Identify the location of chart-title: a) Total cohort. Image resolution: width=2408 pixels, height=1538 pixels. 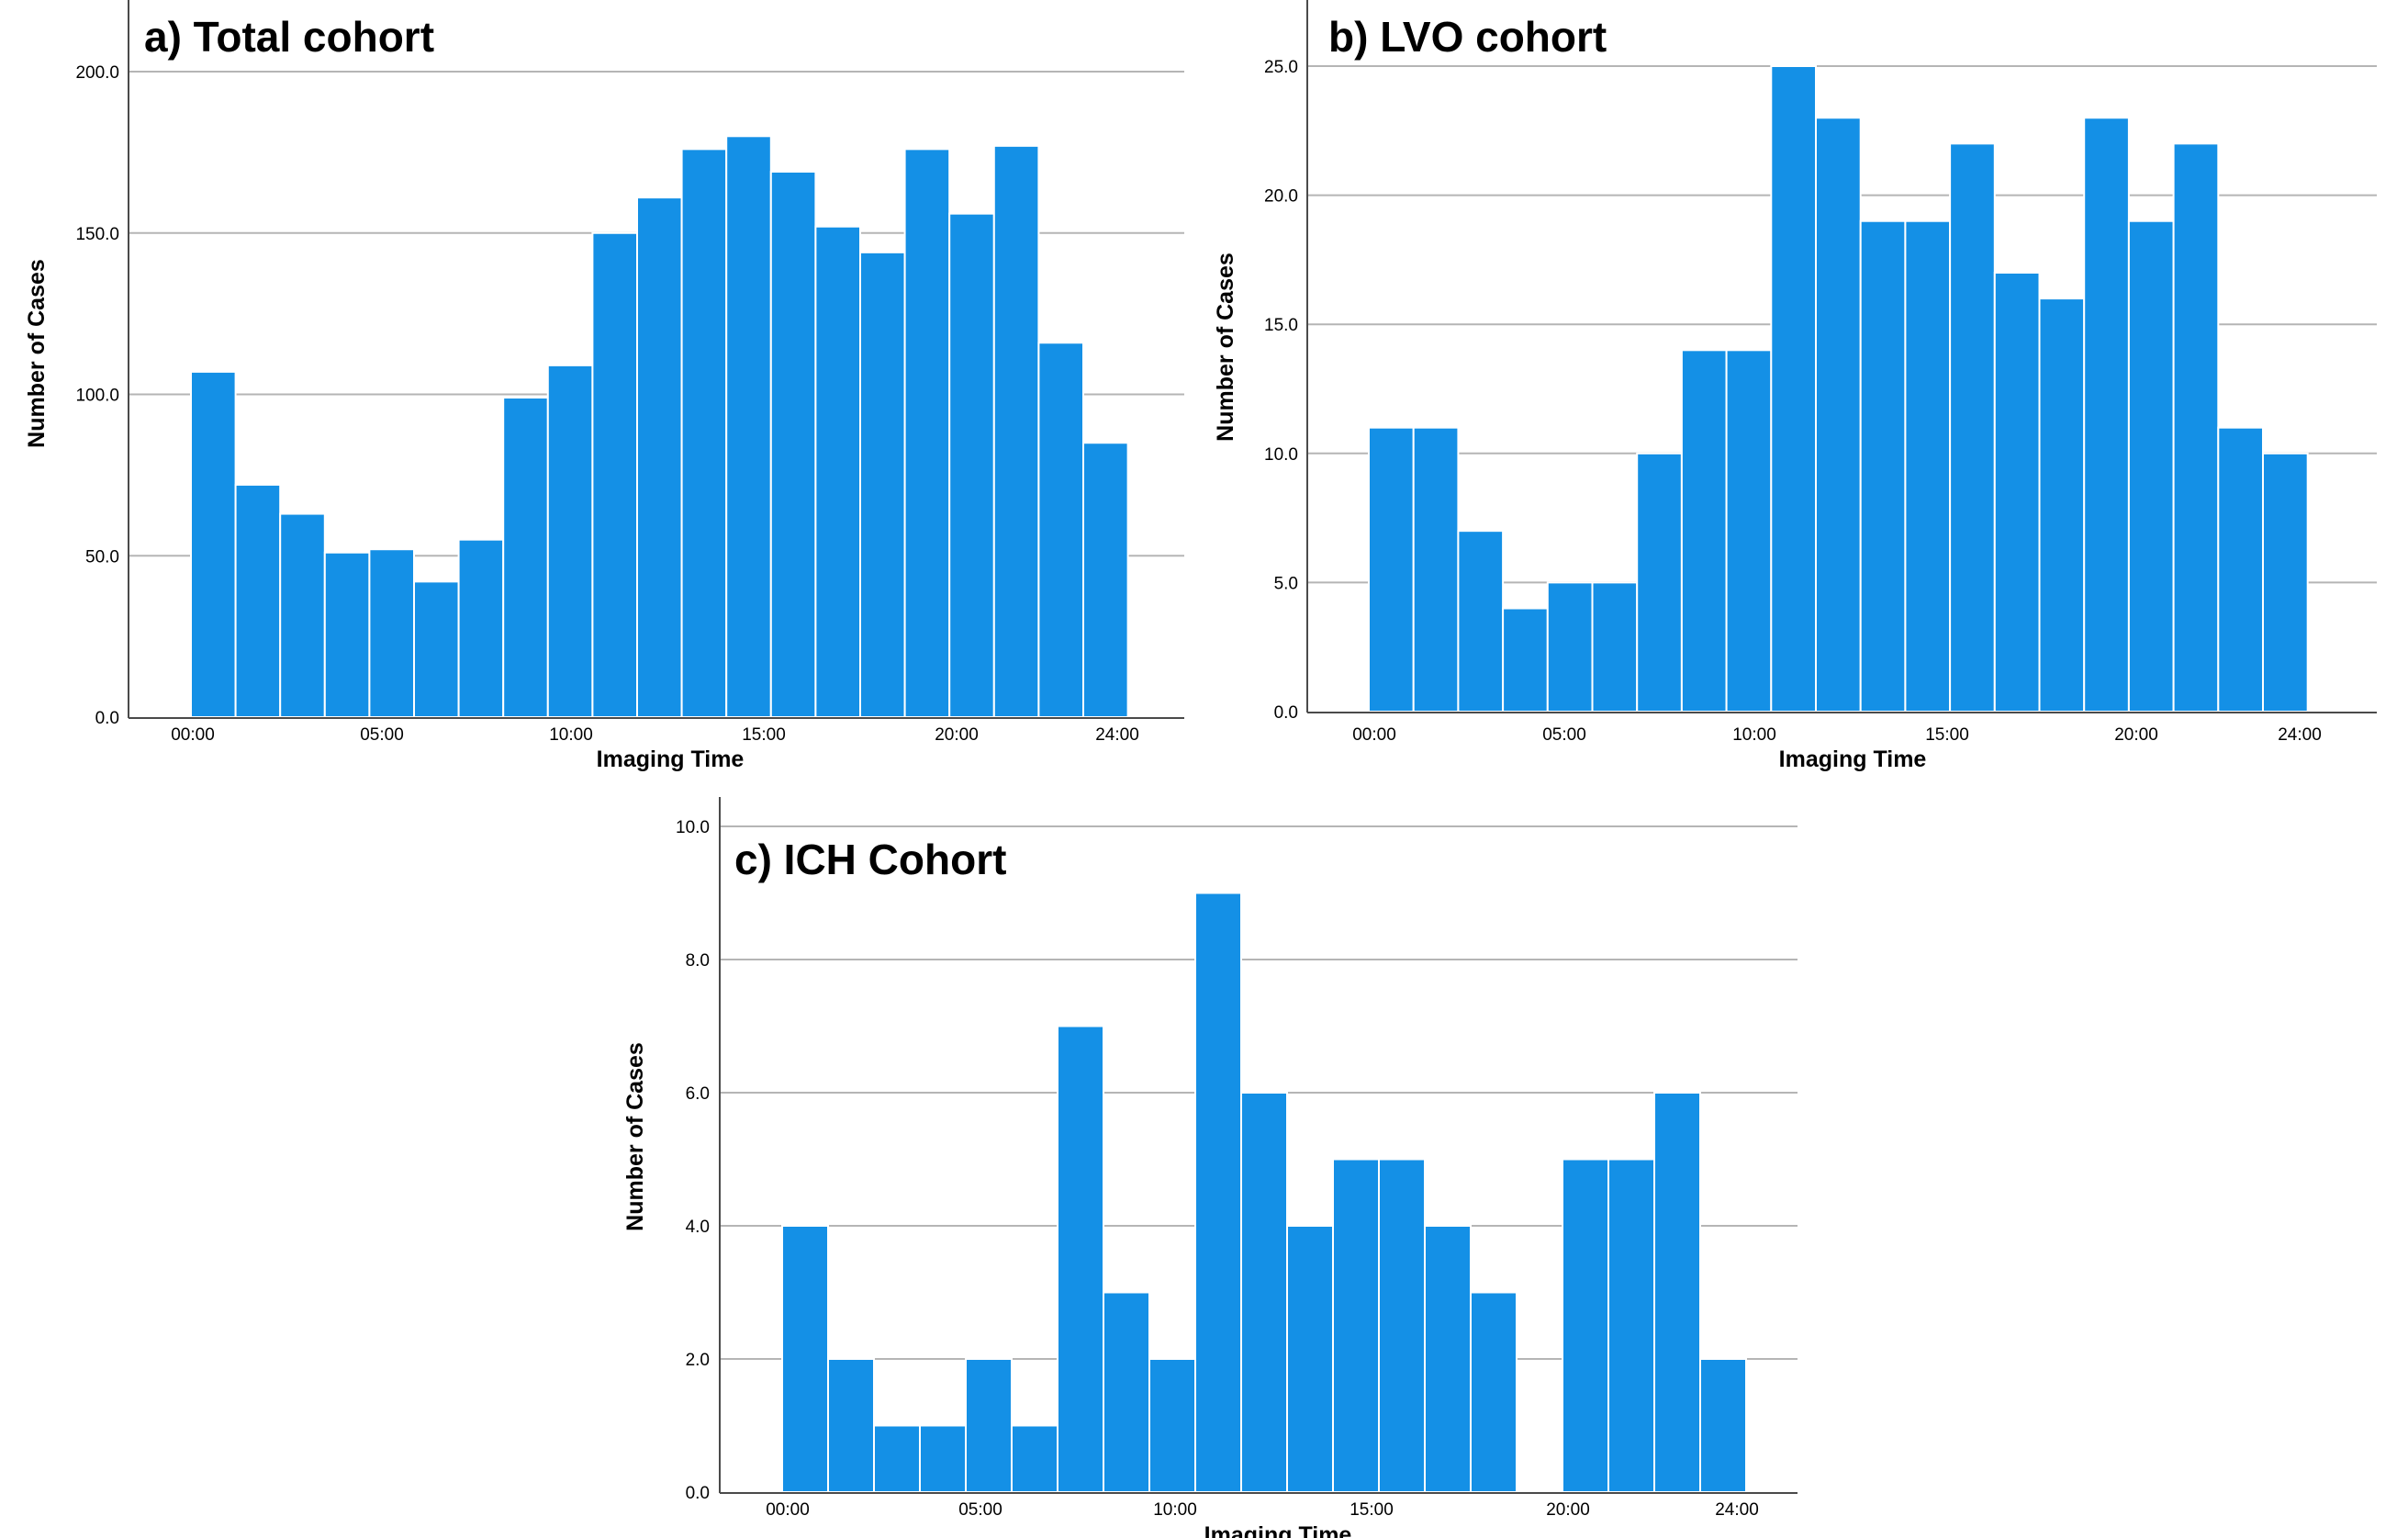
(289, 37).